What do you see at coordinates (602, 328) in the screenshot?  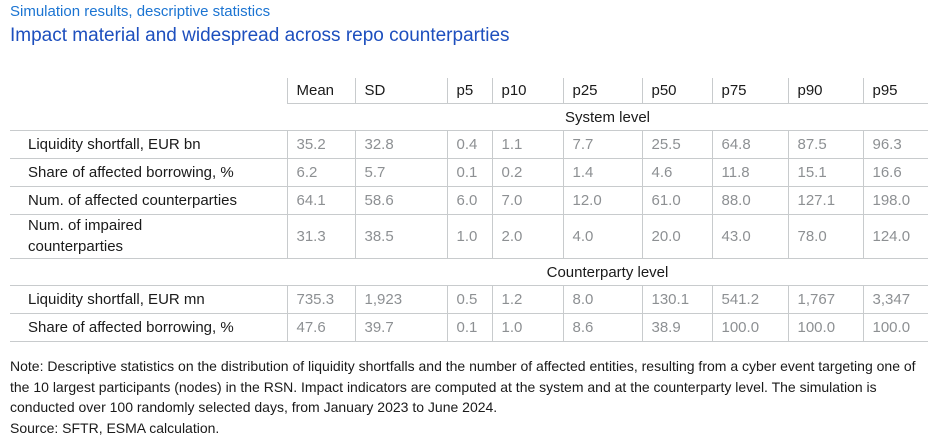 I see `cell-value: 8.6` at bounding box center [602, 328].